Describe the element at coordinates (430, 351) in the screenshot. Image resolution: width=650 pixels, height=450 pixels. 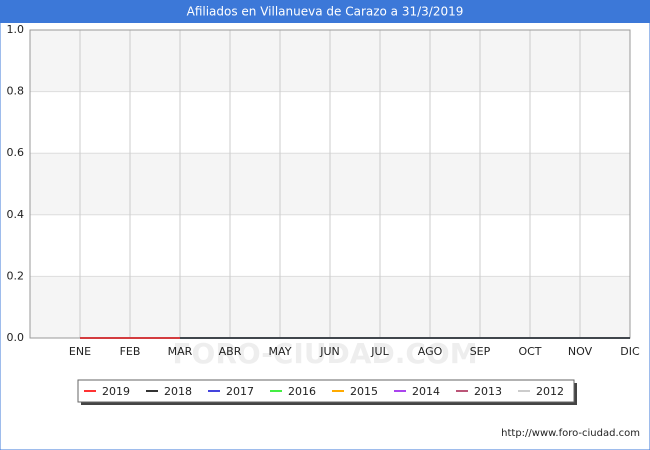
I see `x-tick-label: AGO` at that location.